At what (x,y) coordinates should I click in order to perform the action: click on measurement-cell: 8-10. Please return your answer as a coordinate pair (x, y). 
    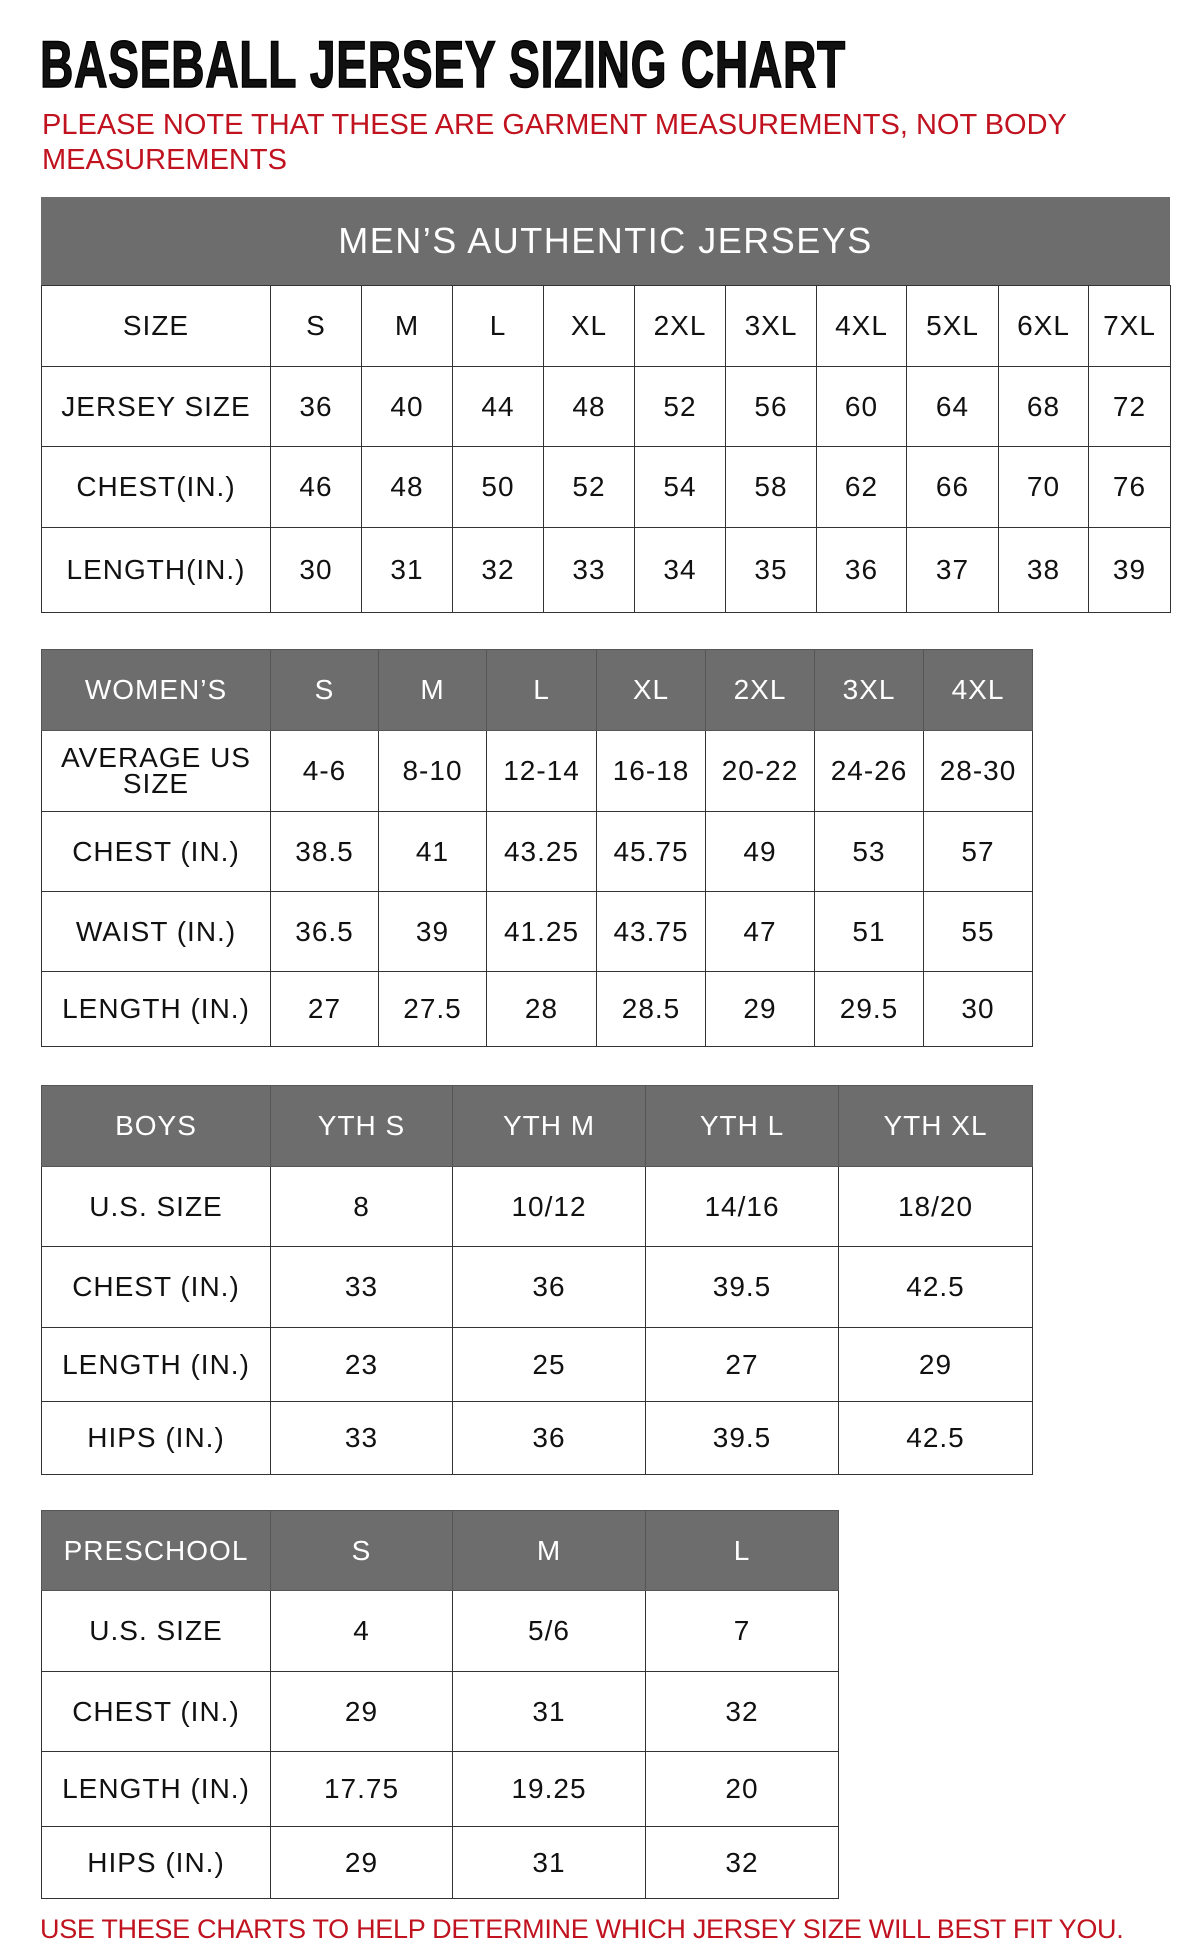
    Looking at the image, I should click on (432, 771).